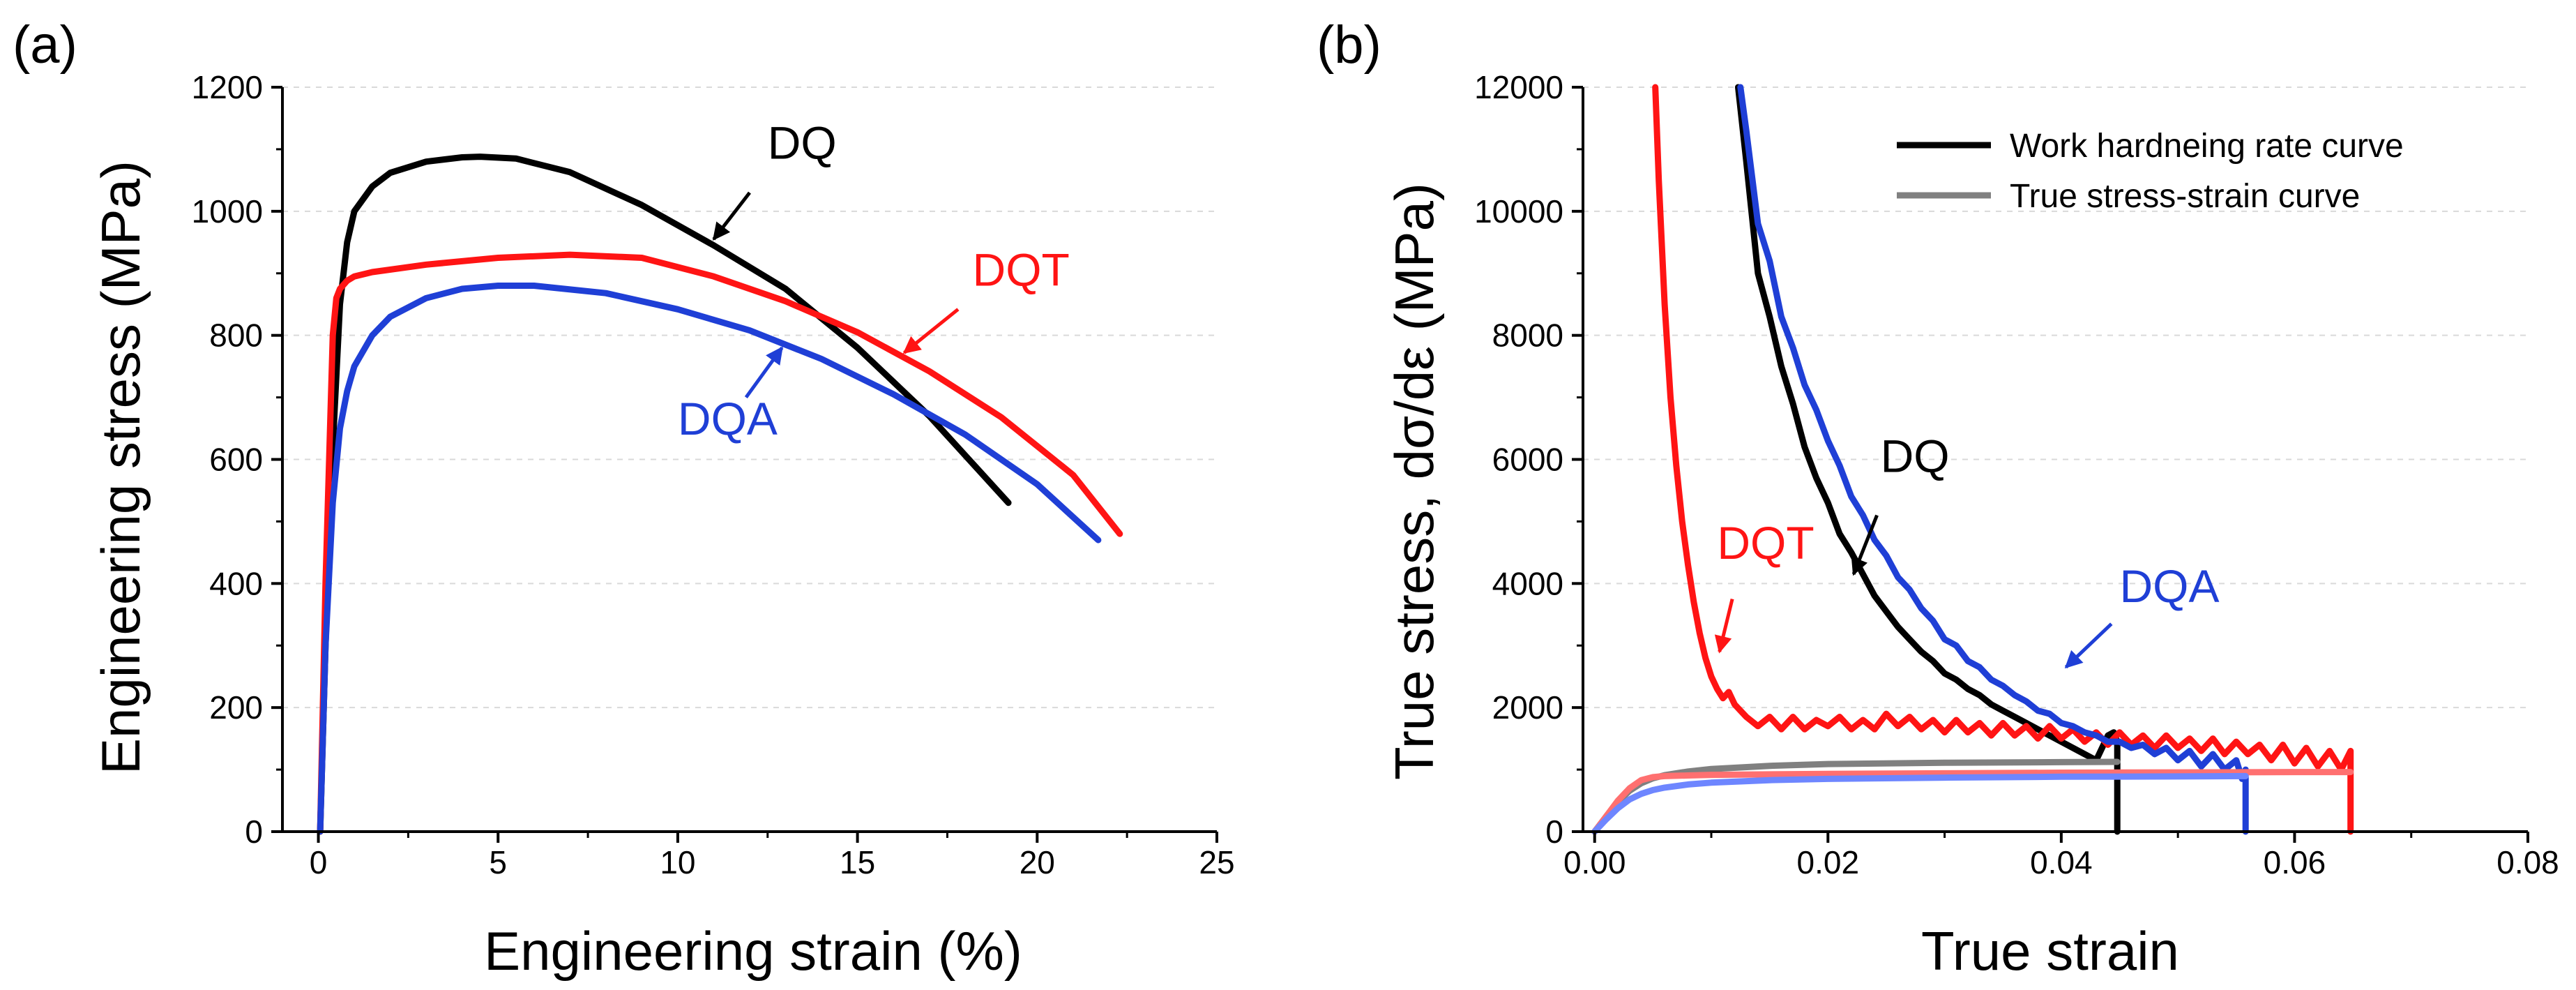 This screenshot has width=2576, height=990. What do you see at coordinates (1216, 862) in the screenshot?
I see `x-tick-label: 25` at bounding box center [1216, 862].